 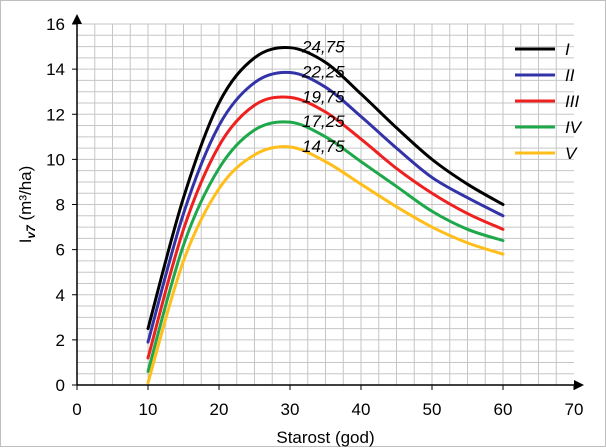 What do you see at coordinates (60, 385) in the screenshot?
I see `y-tick-label: 0` at bounding box center [60, 385].